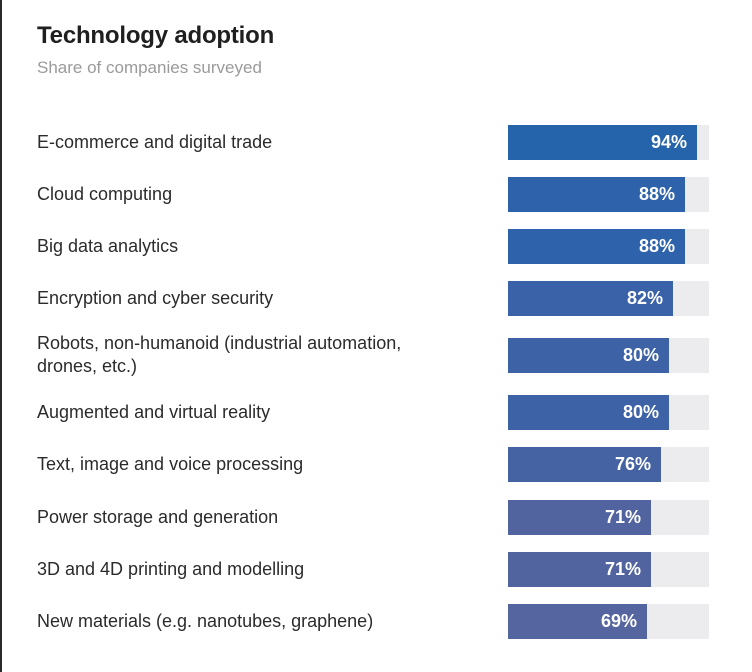 Image resolution: width=752 pixels, height=672 pixels. What do you see at coordinates (171, 569) in the screenshot?
I see `category-label: 3D and 4D printing and modelling` at bounding box center [171, 569].